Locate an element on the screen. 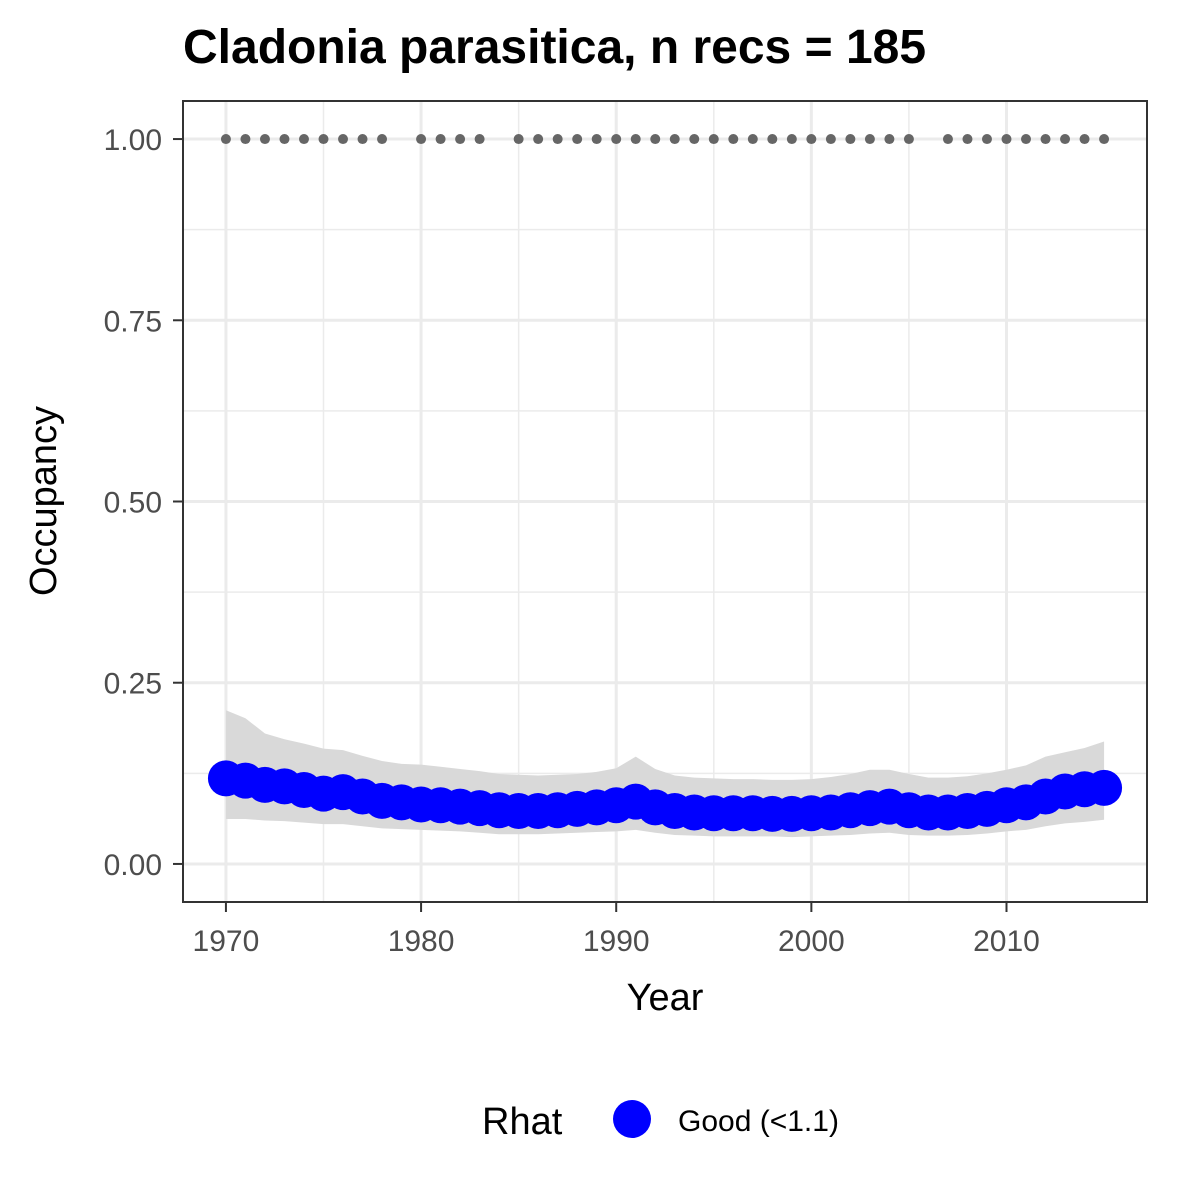 This screenshot has width=1200, height=1200. record-points is located at coordinates (665, 139).